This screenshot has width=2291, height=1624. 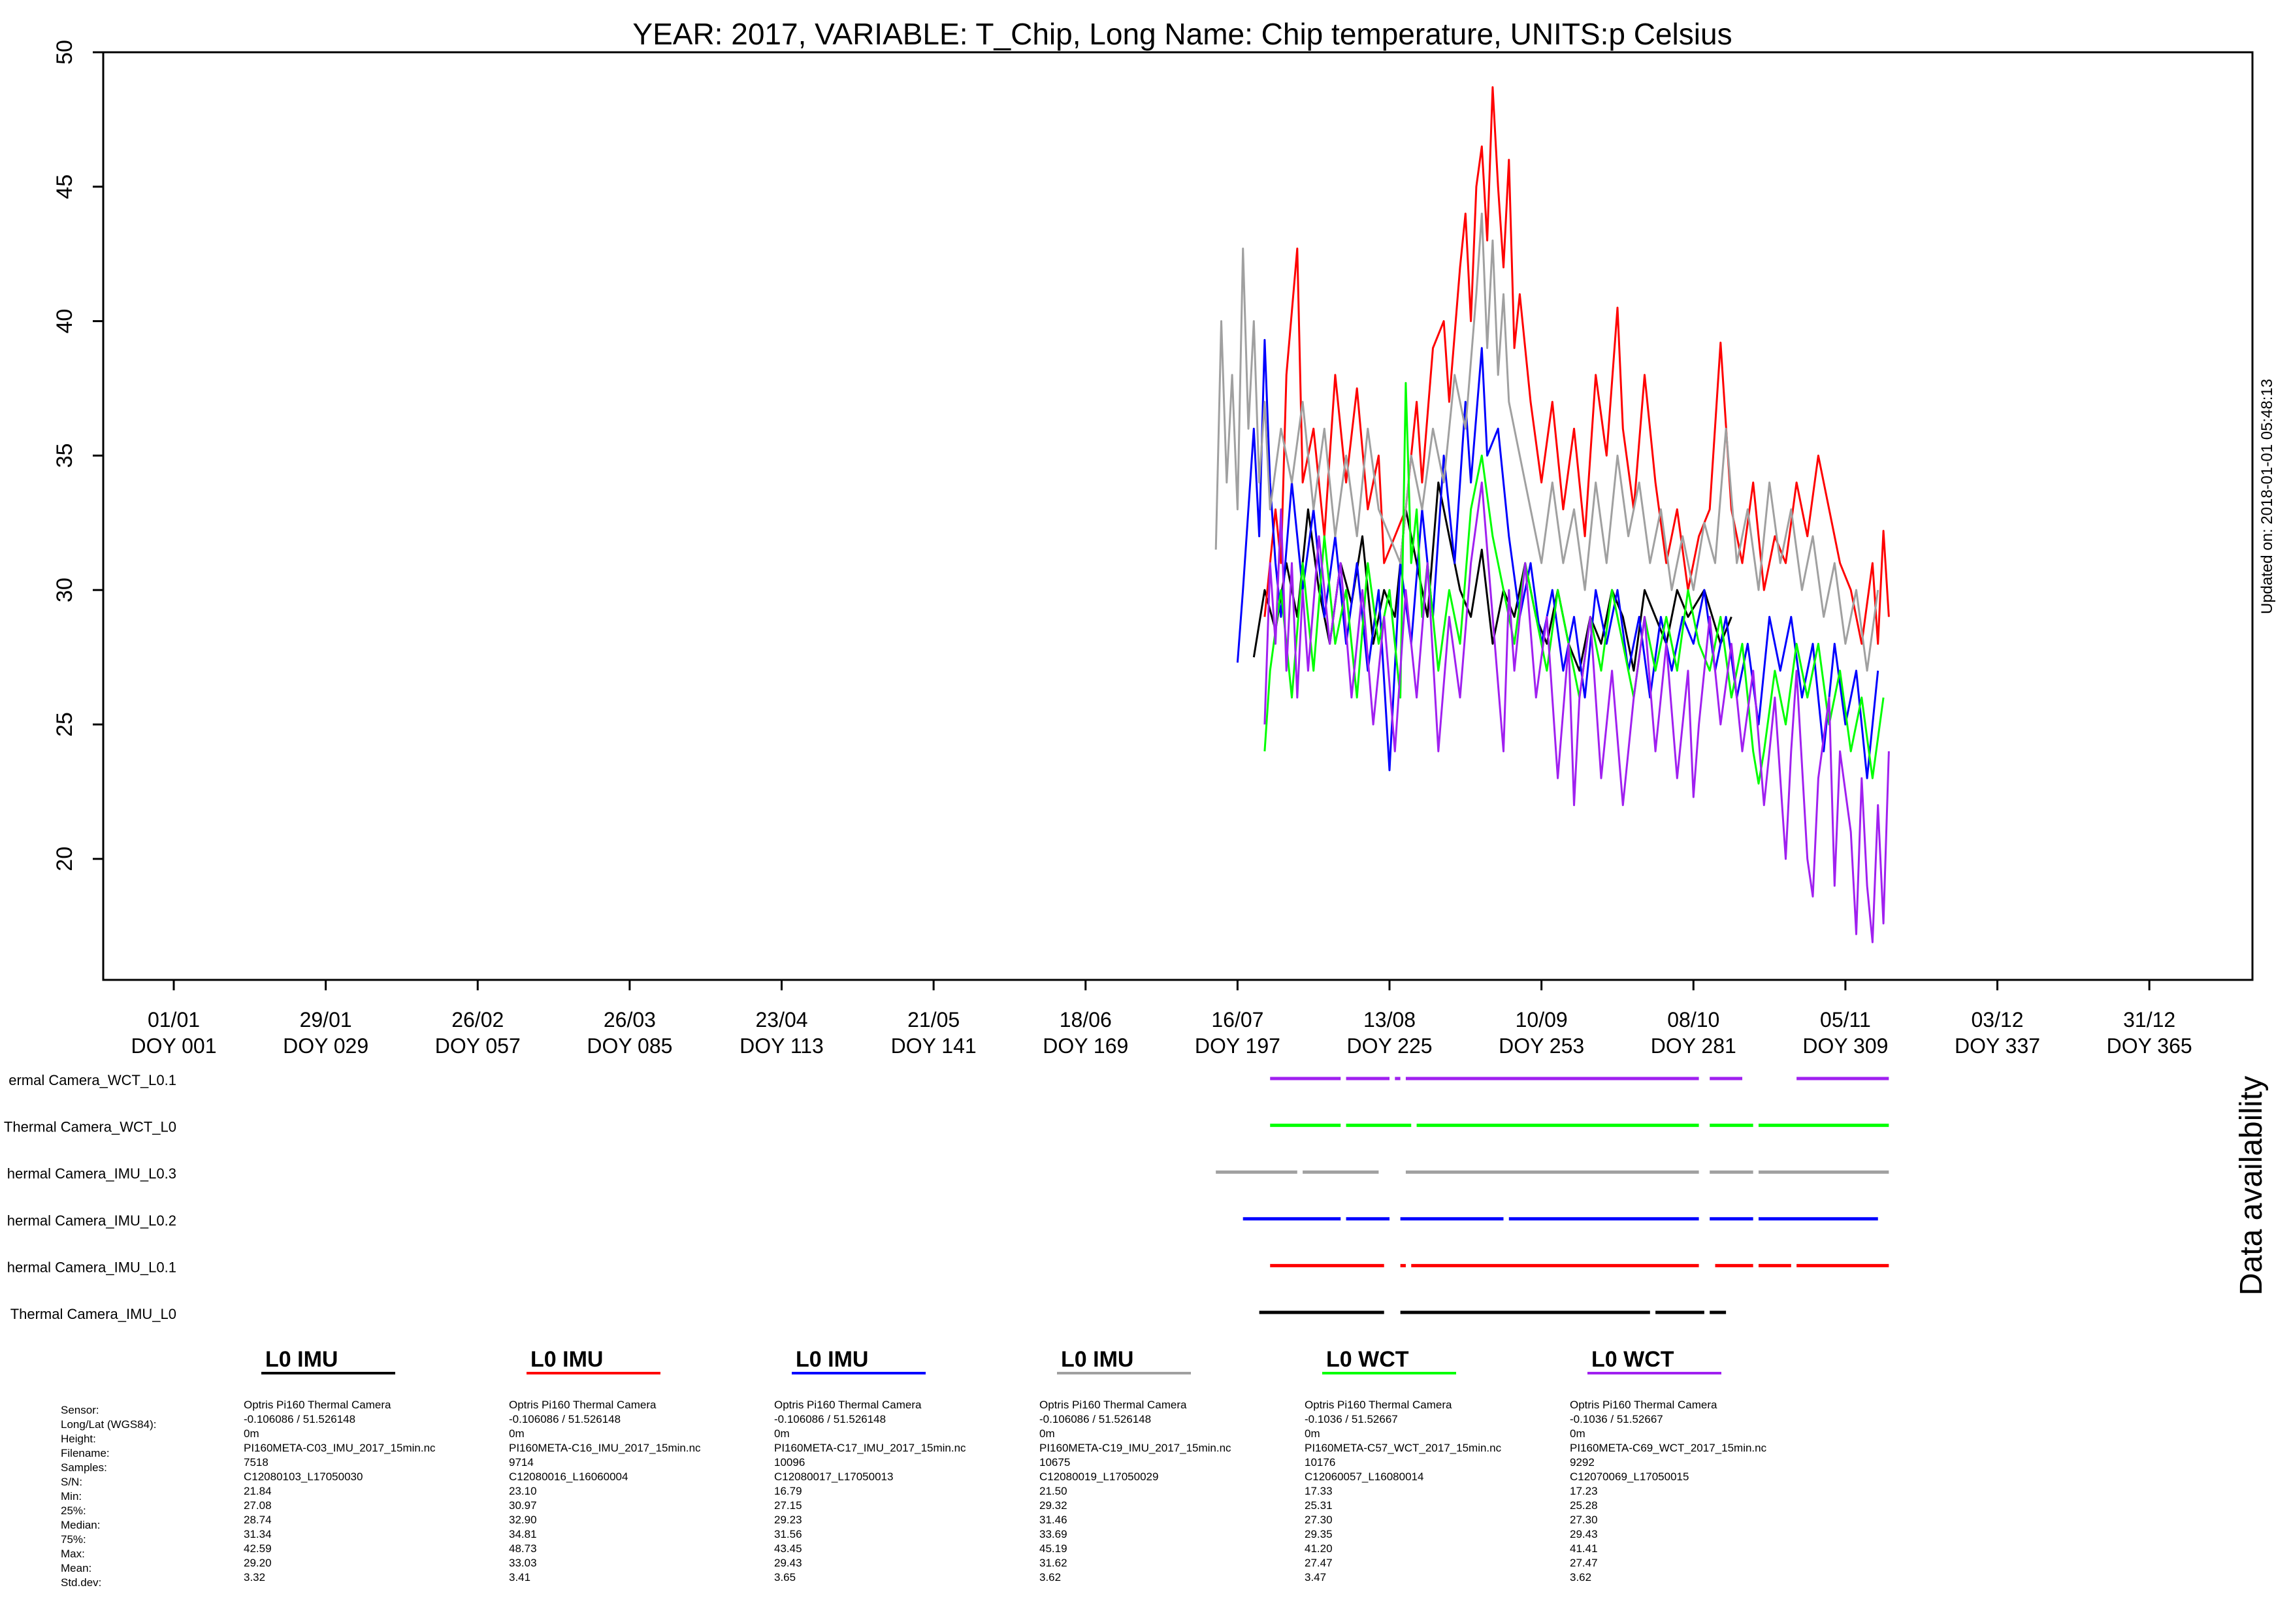 What do you see at coordinates (1541, 1046) in the screenshot?
I see `x-tick-label: DOY 253` at bounding box center [1541, 1046].